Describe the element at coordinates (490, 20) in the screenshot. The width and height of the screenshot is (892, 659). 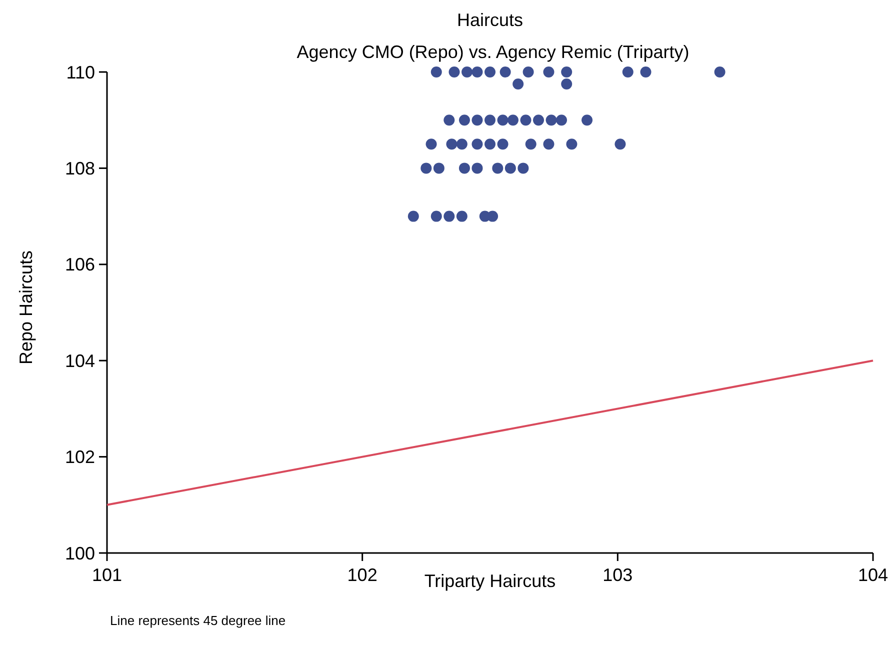
I see `chart-title: Haircuts` at that location.